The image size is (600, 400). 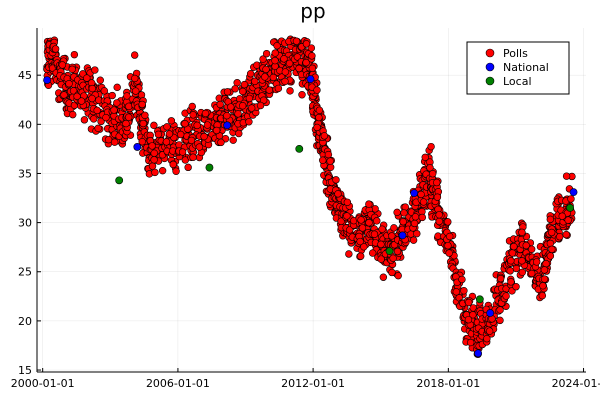 I want to click on y-tick-label: 40, so click(x=25, y=124).